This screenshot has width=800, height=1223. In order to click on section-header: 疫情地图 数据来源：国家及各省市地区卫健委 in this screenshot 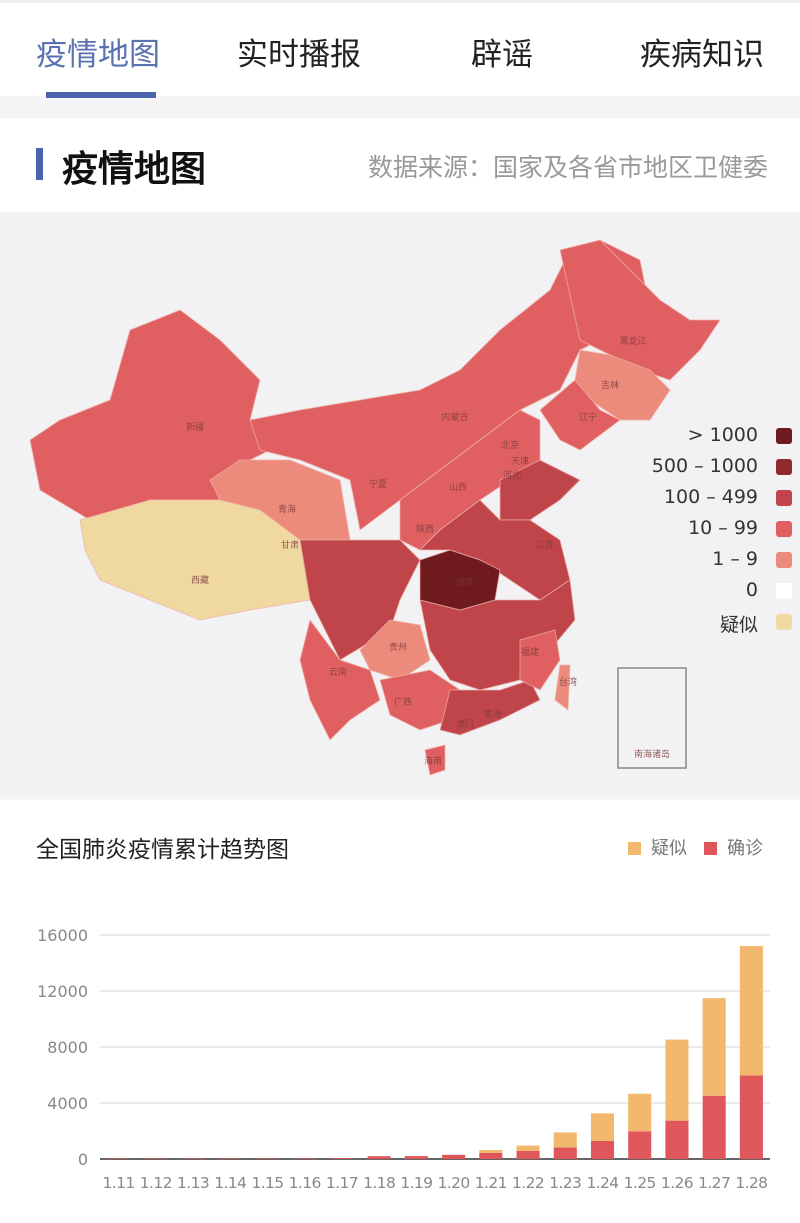, I will do `click(400, 165)`.